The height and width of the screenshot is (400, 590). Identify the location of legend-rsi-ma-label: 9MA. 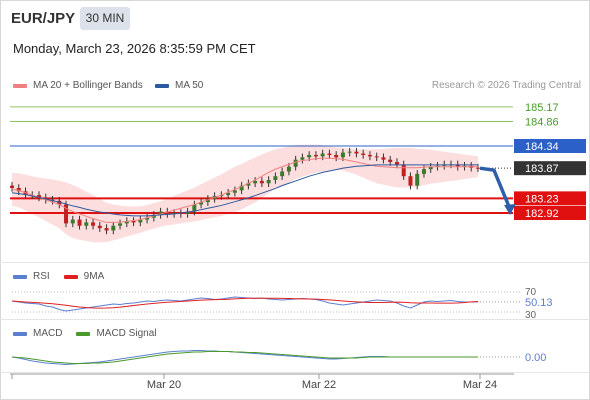
(94, 276).